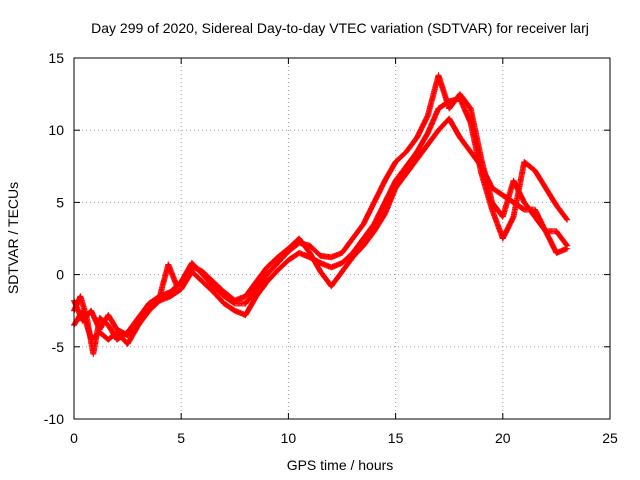  What do you see at coordinates (340, 465) in the screenshot?
I see `x-axis-label: GPS time / hours` at bounding box center [340, 465].